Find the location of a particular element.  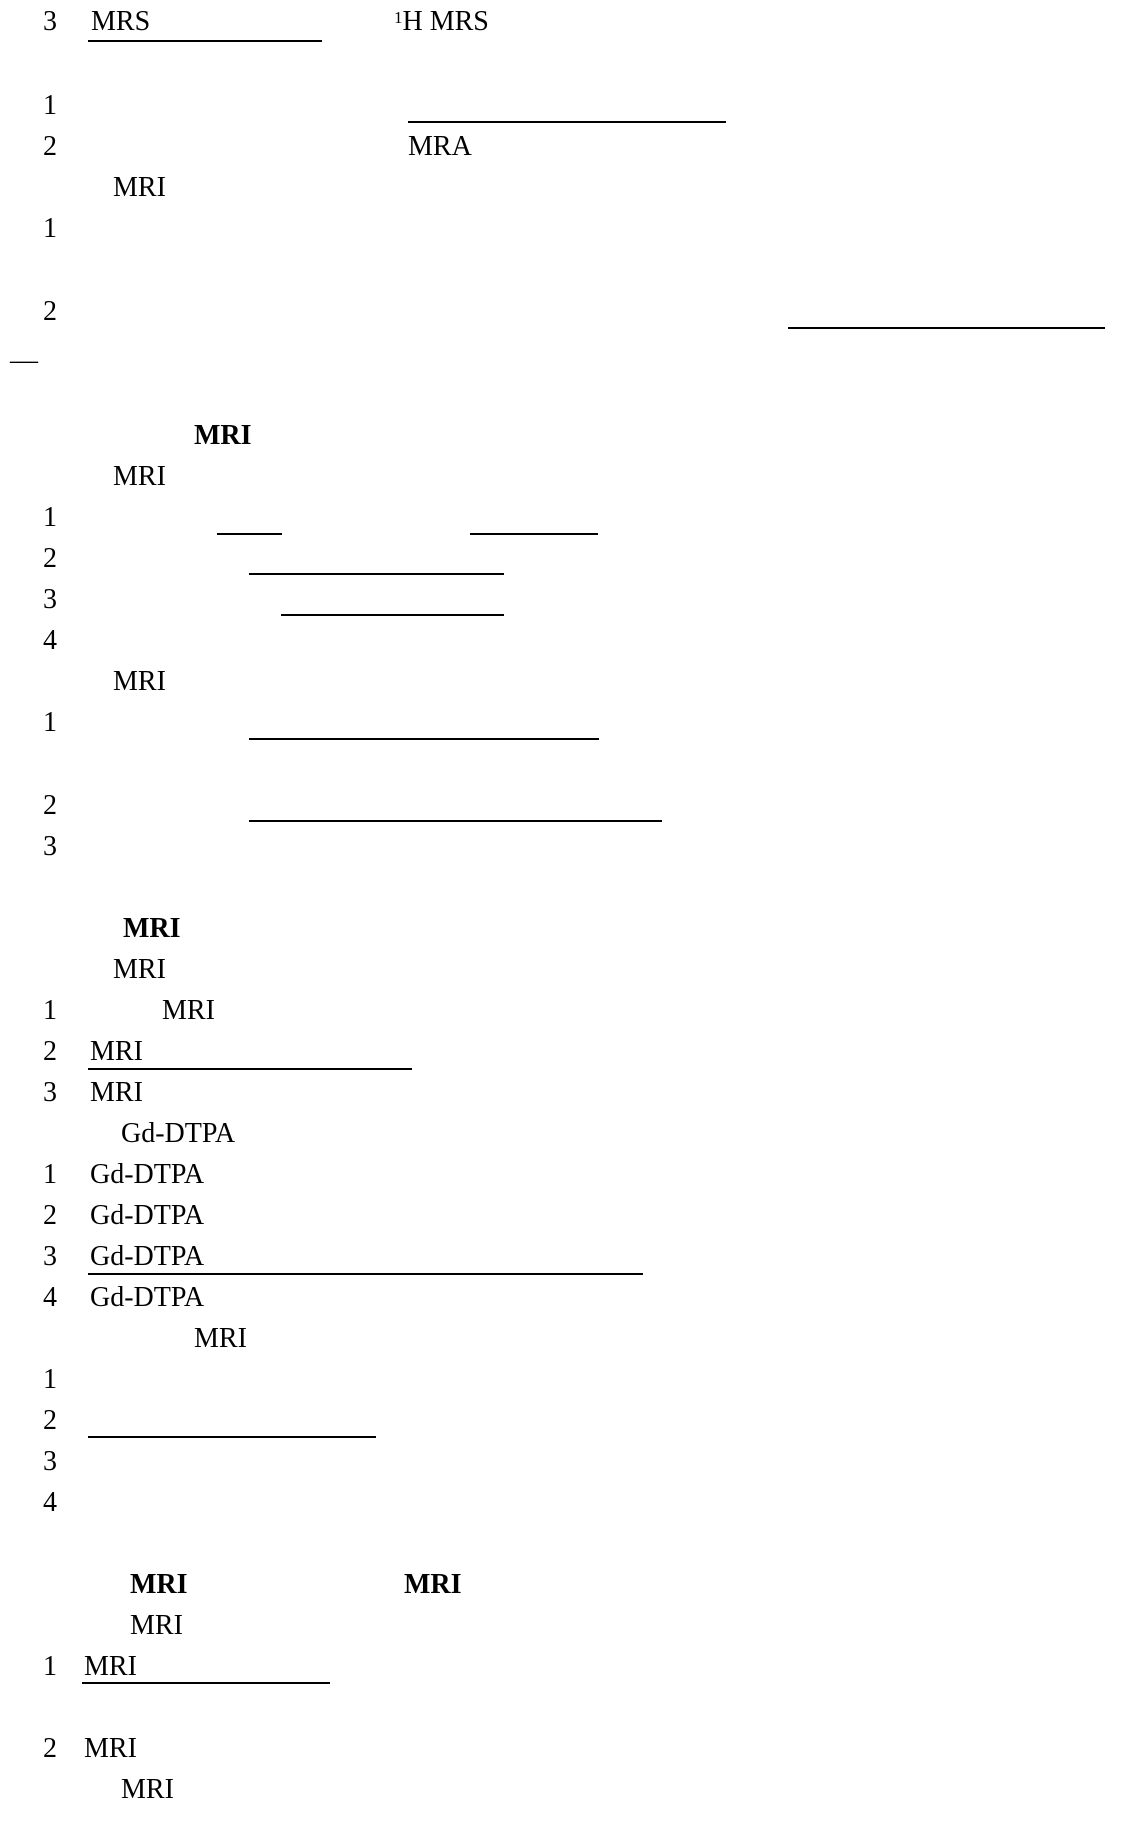

dash: — is located at coordinates (24, 360).